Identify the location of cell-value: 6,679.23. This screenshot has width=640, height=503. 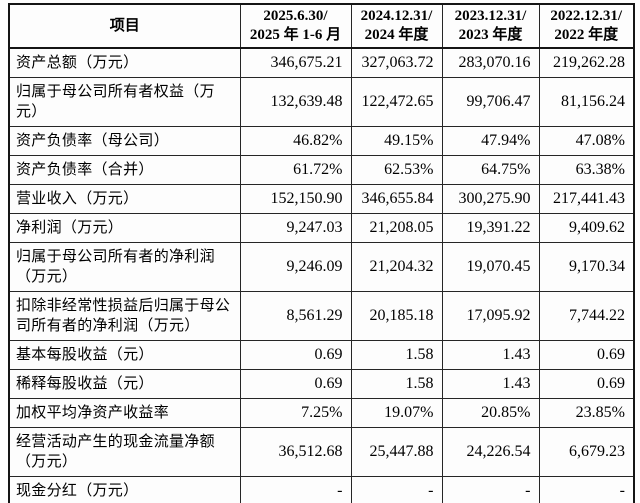
(586, 452).